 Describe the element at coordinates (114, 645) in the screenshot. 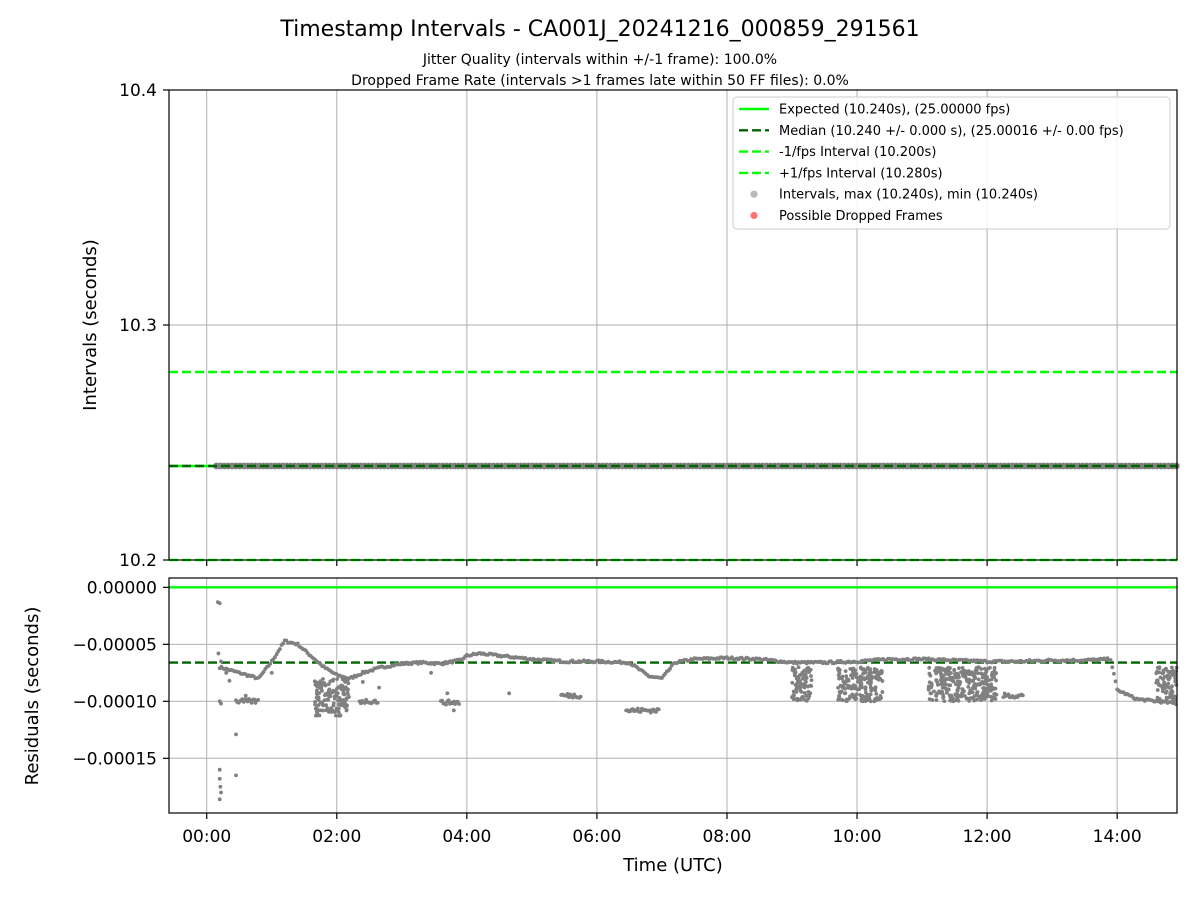

I see `residuals-y-tick-label: −0.00005` at that location.